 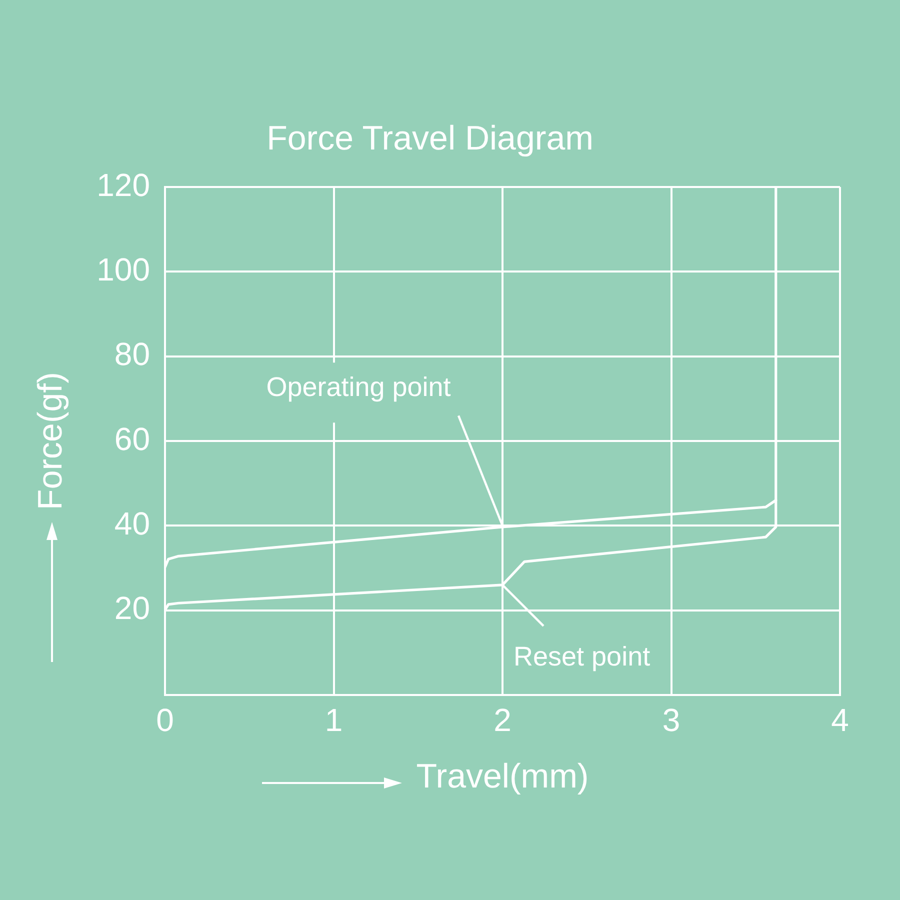 I want to click on x-tick-label: 4, so click(x=840, y=720).